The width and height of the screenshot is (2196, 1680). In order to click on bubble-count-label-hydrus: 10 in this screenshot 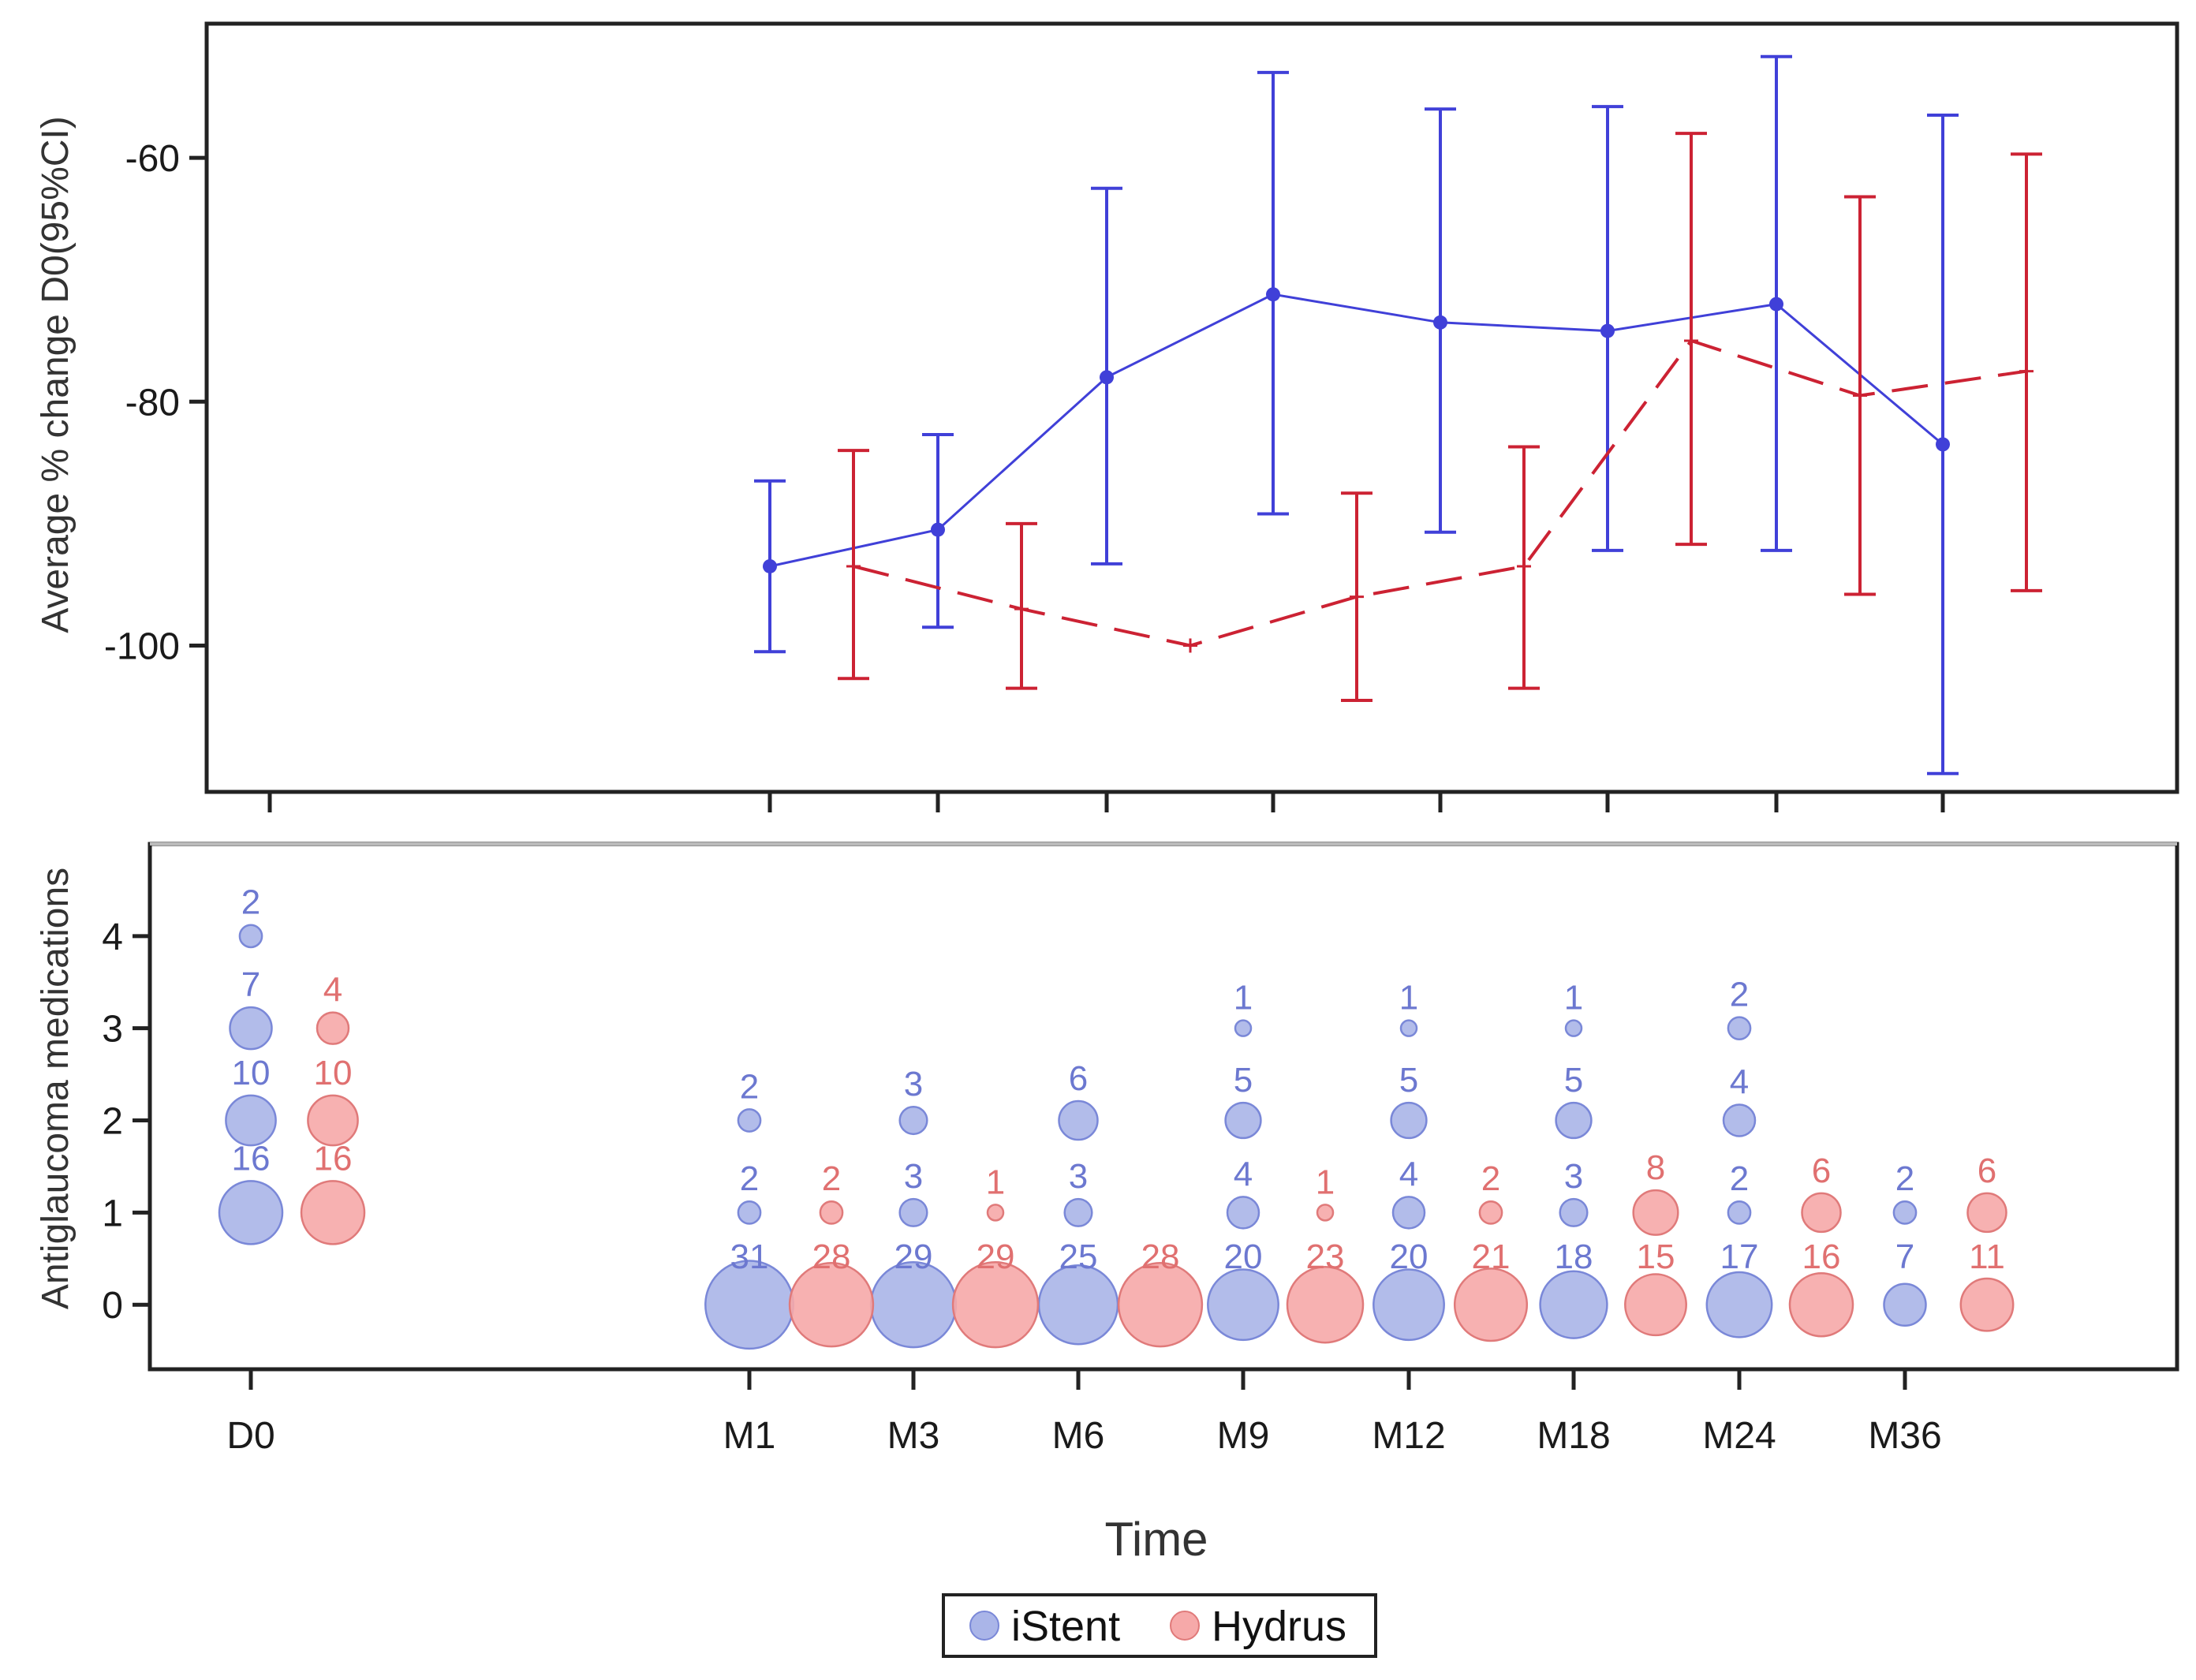, I will do `click(333, 1073)`.